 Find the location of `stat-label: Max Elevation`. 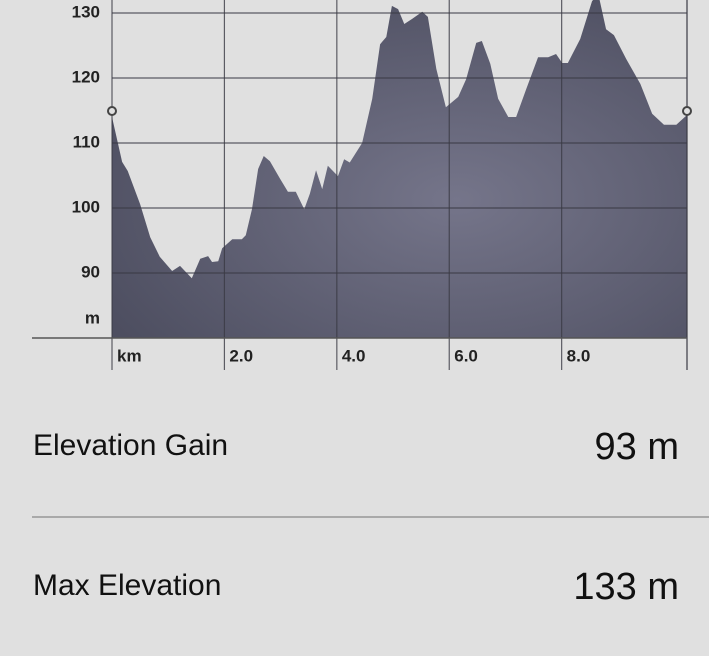

stat-label: Max Elevation is located at coordinates (127, 585).